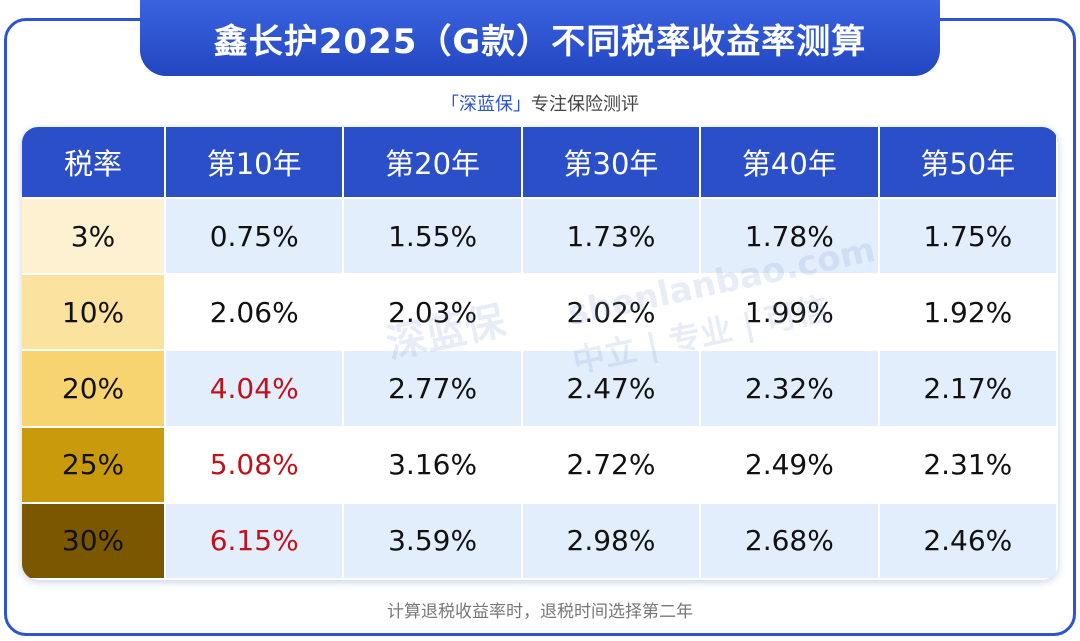 This screenshot has height=641, width=1080. Describe the element at coordinates (968, 541) in the screenshot. I see `value-cell: 2.46%` at that location.